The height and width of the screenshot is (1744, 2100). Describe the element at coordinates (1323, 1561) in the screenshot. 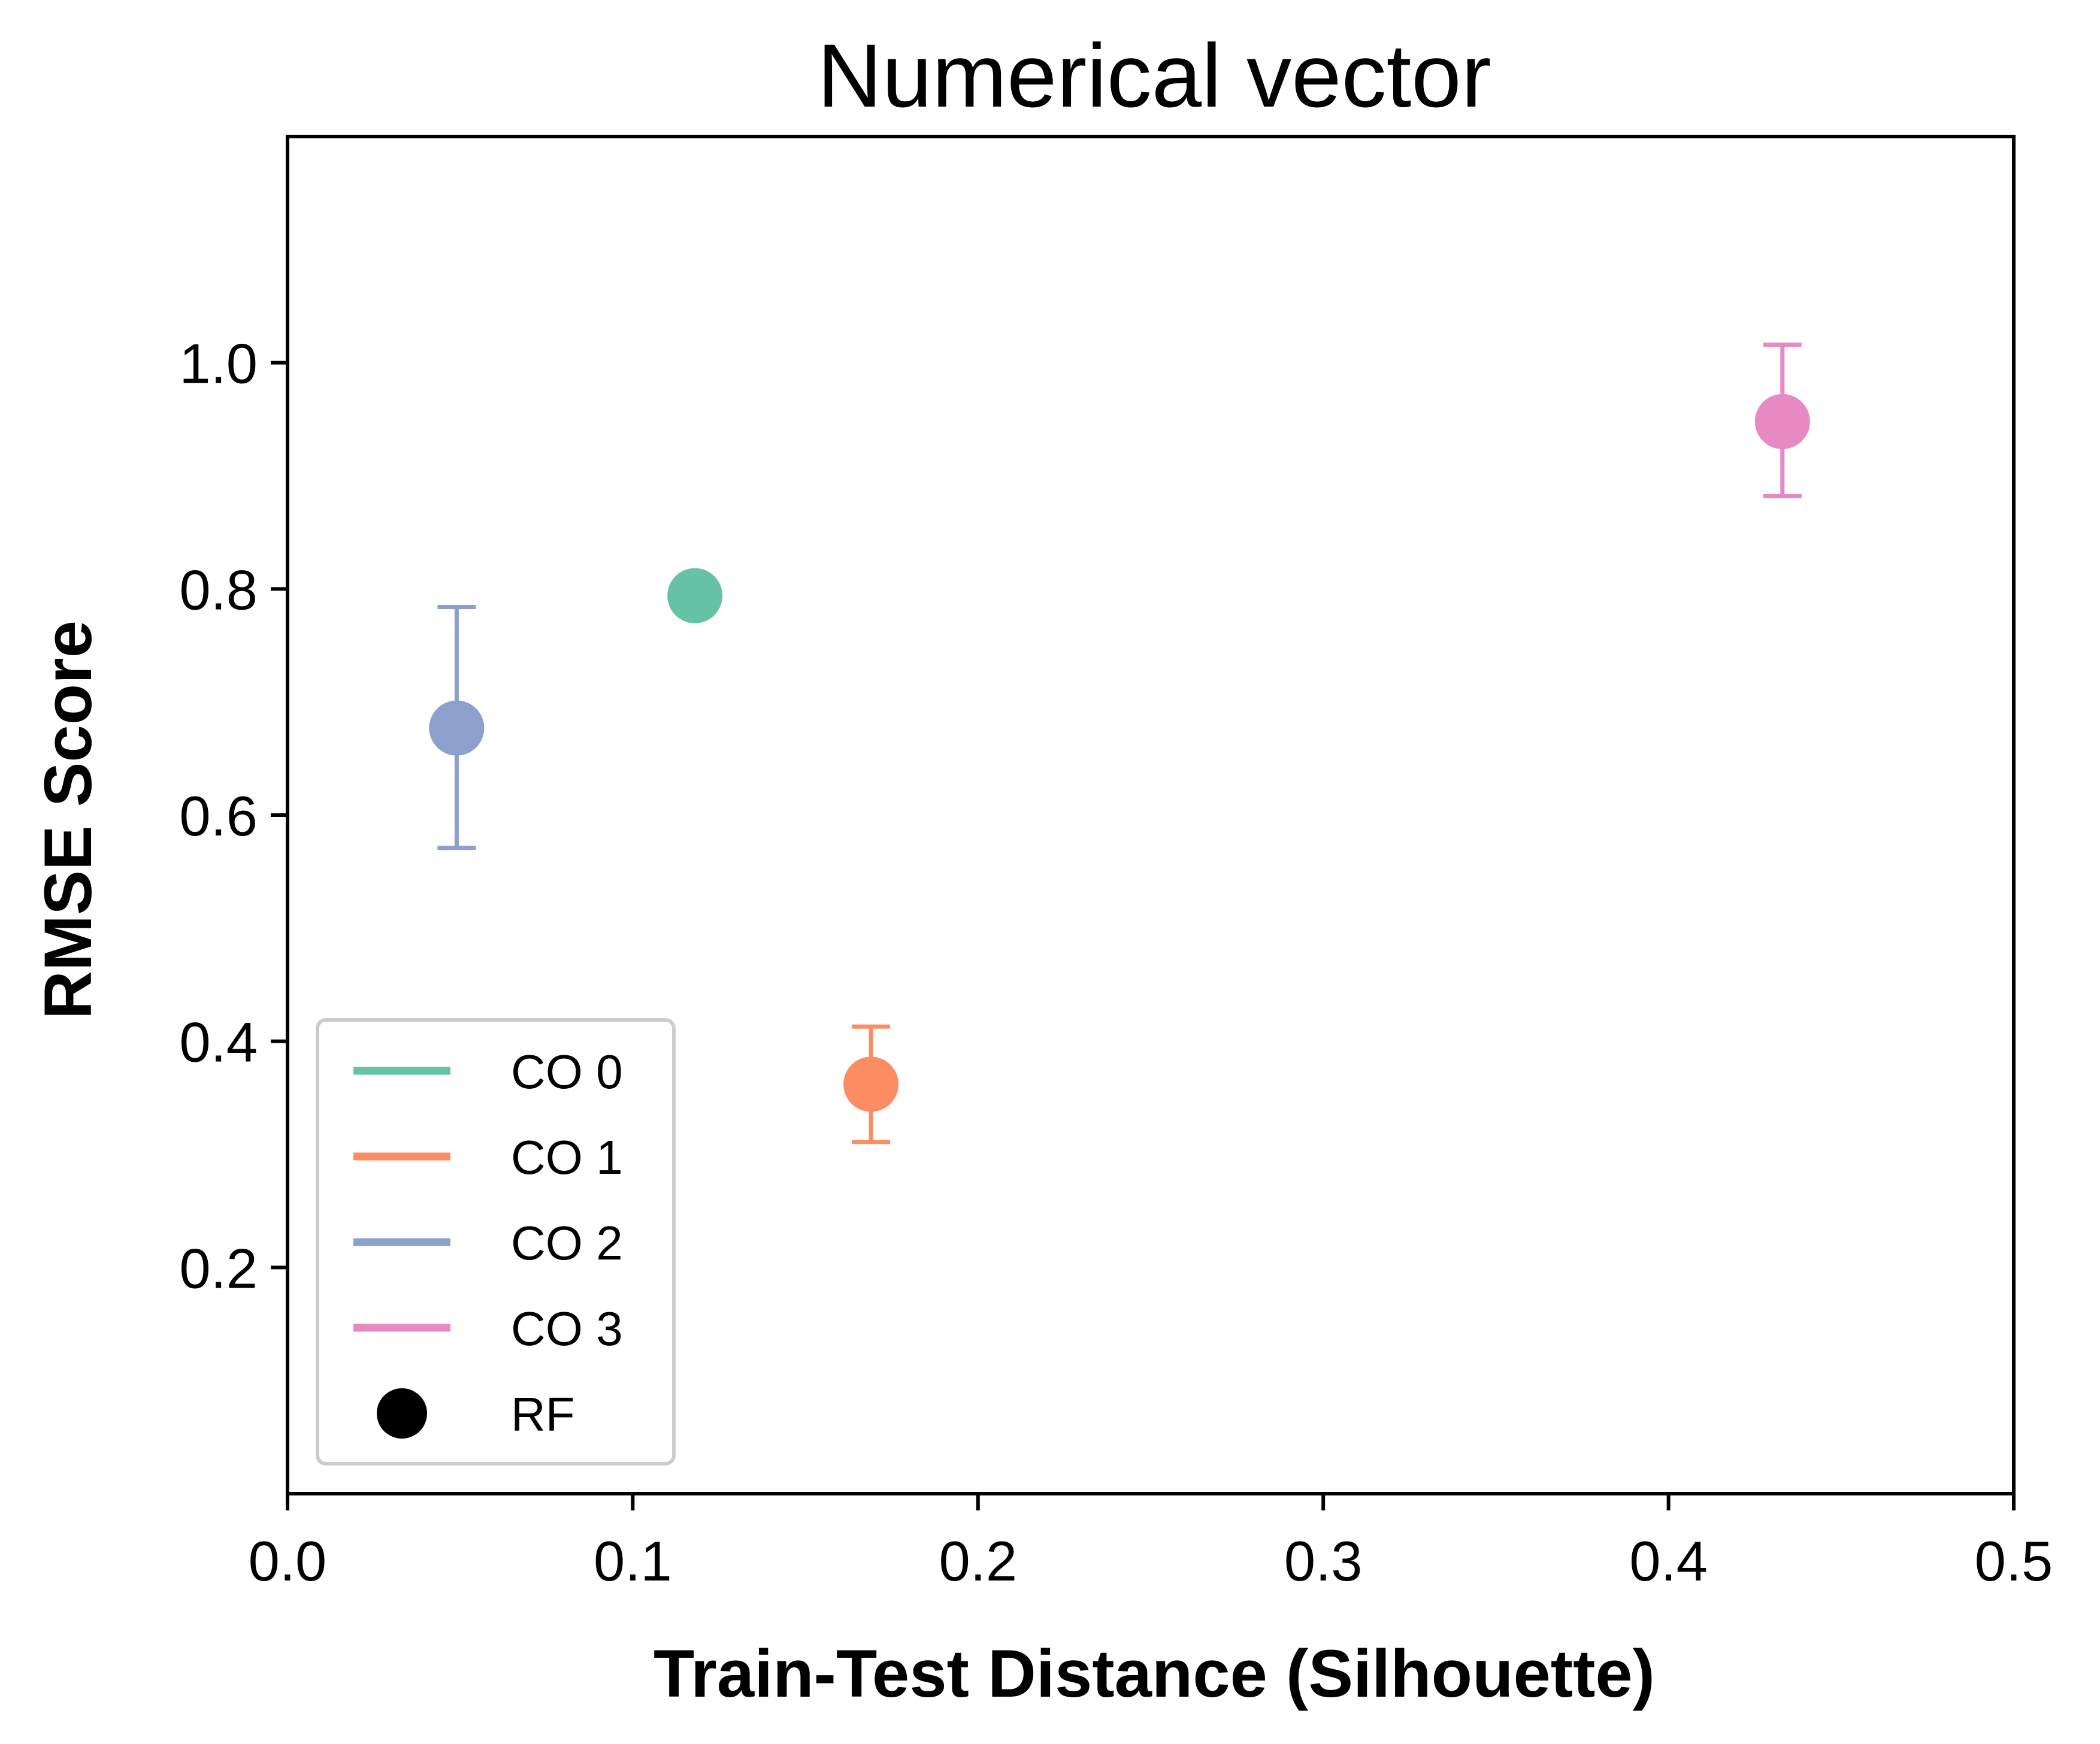

I see `x-tick-label: 0.3` at that location.